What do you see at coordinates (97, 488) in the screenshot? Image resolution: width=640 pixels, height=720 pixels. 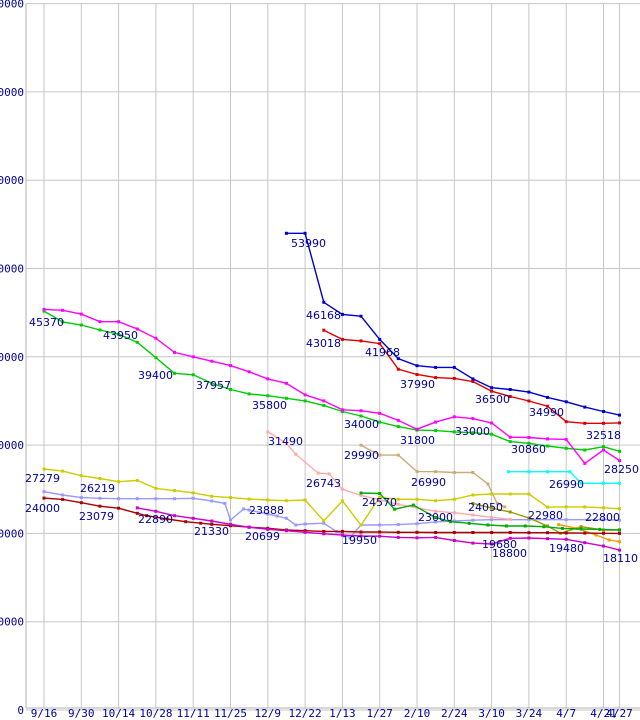 I see `price-annotation: 26219` at bounding box center [97, 488].